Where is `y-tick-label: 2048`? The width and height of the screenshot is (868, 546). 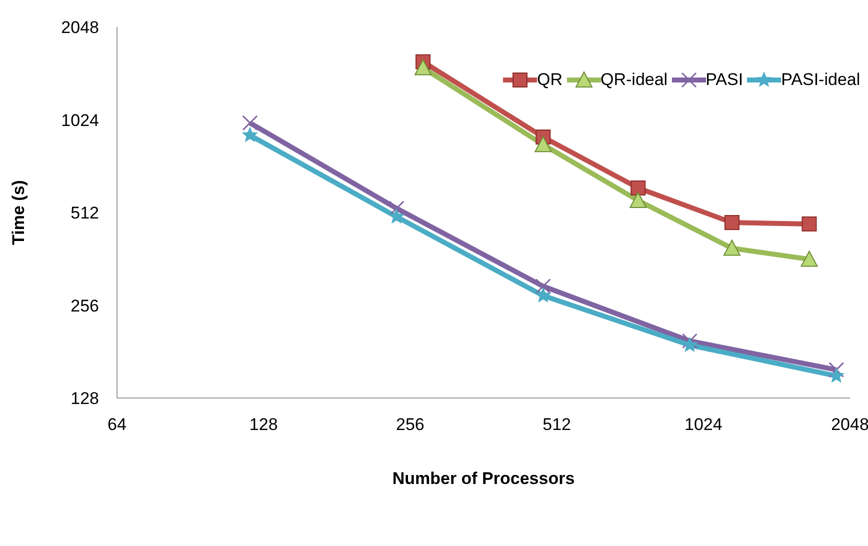
y-tick-label: 2048 is located at coordinates (80, 28).